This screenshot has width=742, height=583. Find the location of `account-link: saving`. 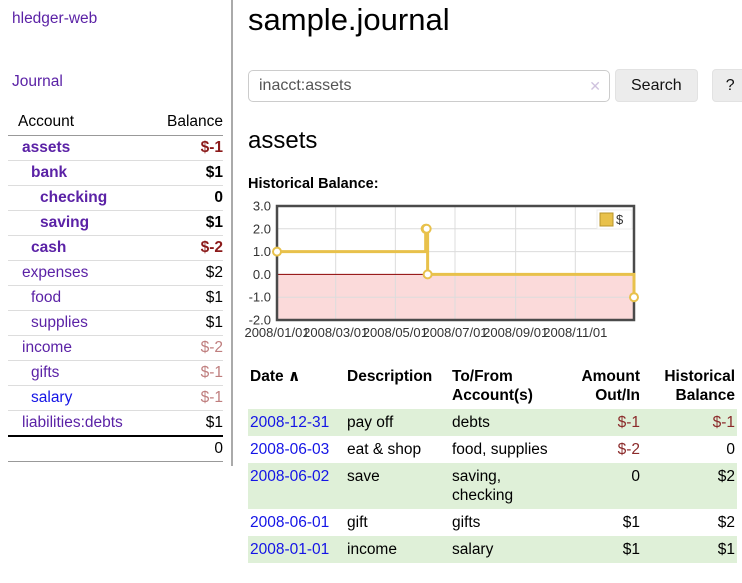

account-link: saving is located at coordinates (65, 222).